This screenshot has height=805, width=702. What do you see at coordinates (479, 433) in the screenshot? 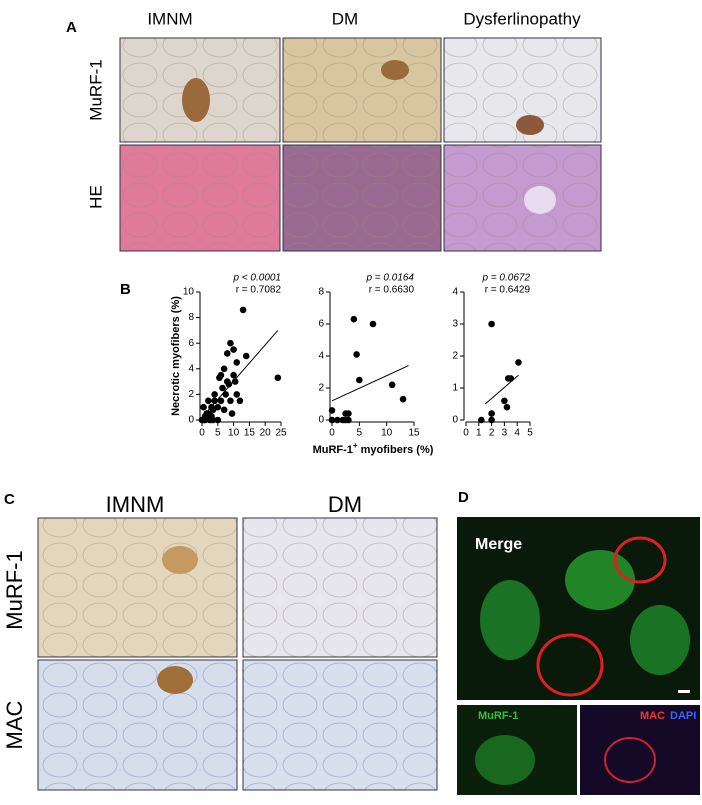
I see `x-tick-label: 1` at bounding box center [479, 433].